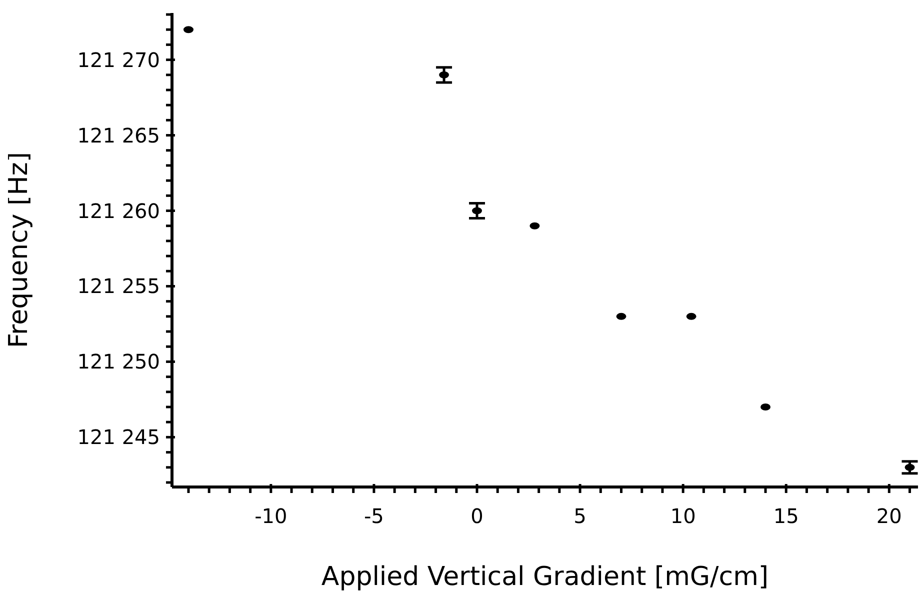 The image size is (923, 601). I want to click on y-tick-label: 121 250, so click(118, 362).